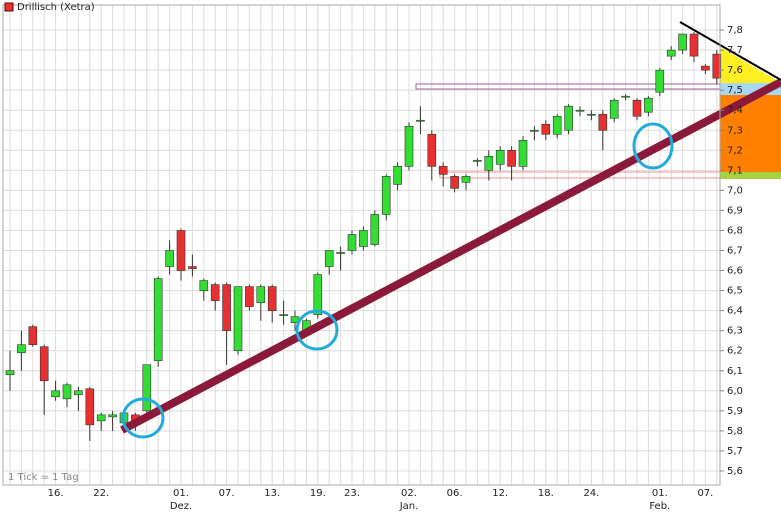 The width and height of the screenshot is (781, 513). What do you see at coordinates (181, 493) in the screenshot?
I see `x-tick-label: 01.` at bounding box center [181, 493].